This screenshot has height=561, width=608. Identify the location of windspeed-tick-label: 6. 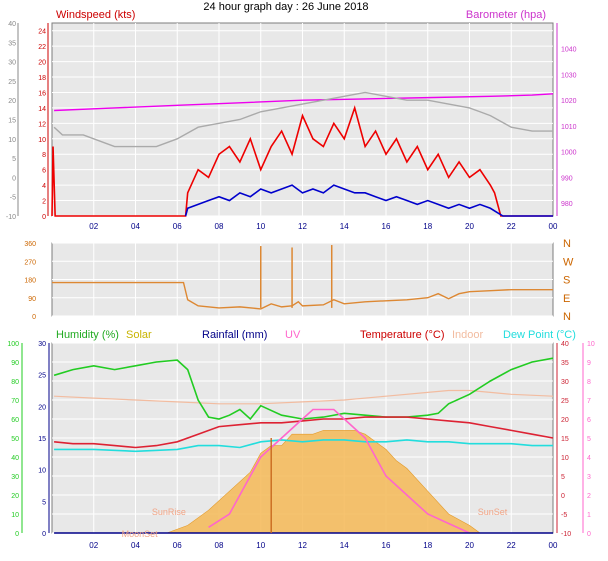
(44, 171).